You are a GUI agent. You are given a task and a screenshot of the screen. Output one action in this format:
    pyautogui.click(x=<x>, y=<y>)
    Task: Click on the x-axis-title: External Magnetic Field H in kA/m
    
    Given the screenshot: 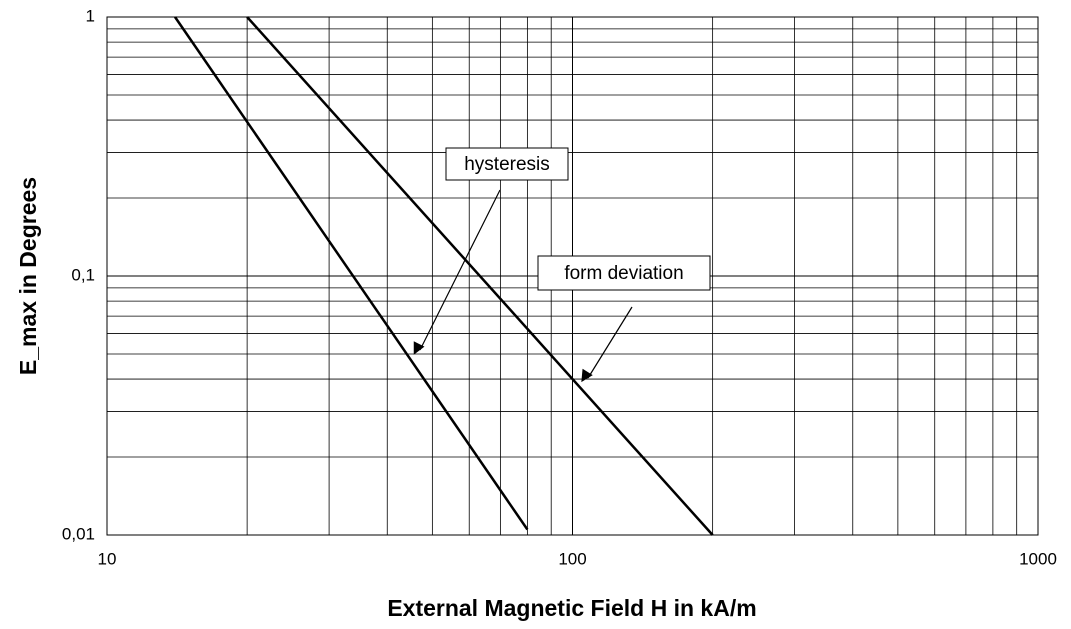 What is the action you would take?
    pyautogui.click(x=571, y=608)
    